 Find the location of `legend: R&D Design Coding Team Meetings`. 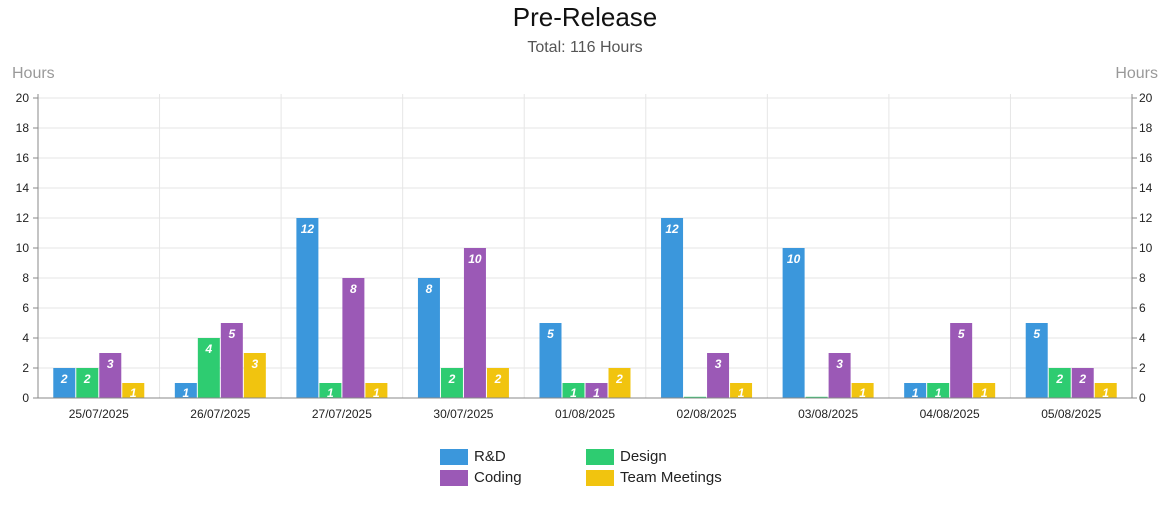

legend: R&D Design Coding Team Meetings is located at coordinates (600, 467).